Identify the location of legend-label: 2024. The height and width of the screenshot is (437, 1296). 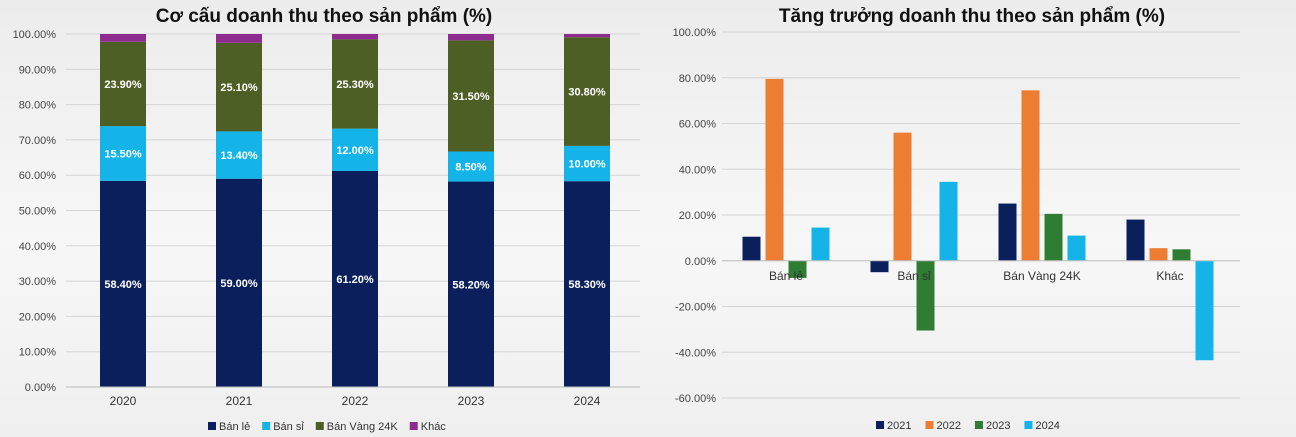
(1047, 426).